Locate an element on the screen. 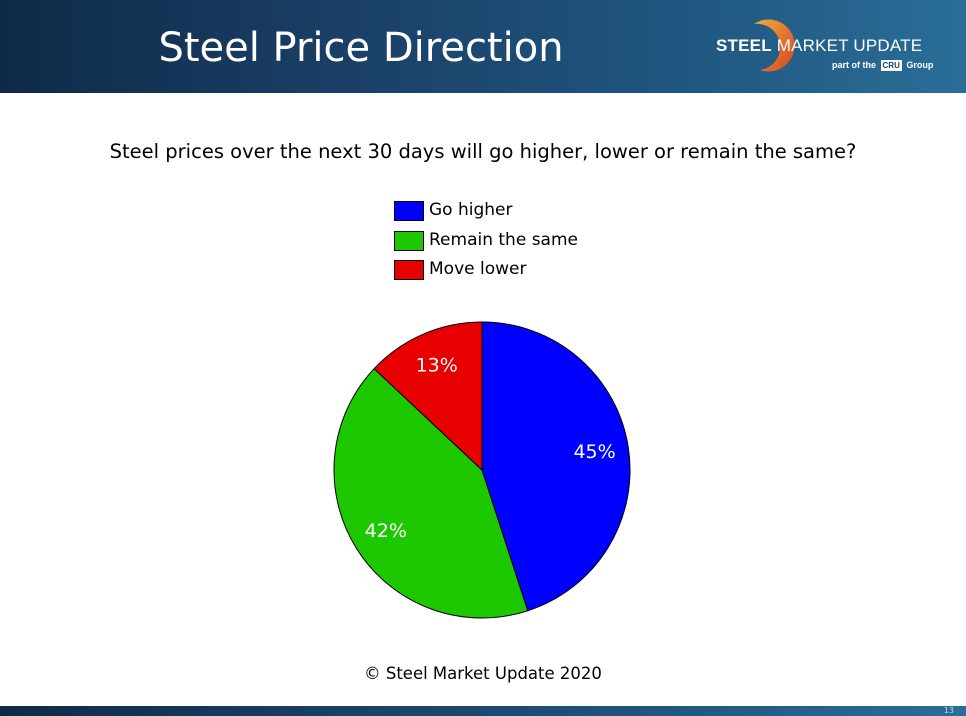 This screenshot has height=716, width=966. legend-label-remain-the-same: Remain the same is located at coordinates (503, 239).